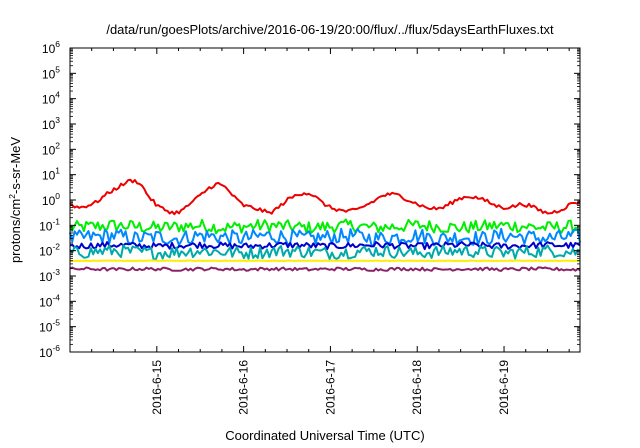 The height and width of the screenshot is (448, 640). Describe the element at coordinates (49, 224) in the screenshot. I see `y-tick-label-5: 10⁻¹` at that location.